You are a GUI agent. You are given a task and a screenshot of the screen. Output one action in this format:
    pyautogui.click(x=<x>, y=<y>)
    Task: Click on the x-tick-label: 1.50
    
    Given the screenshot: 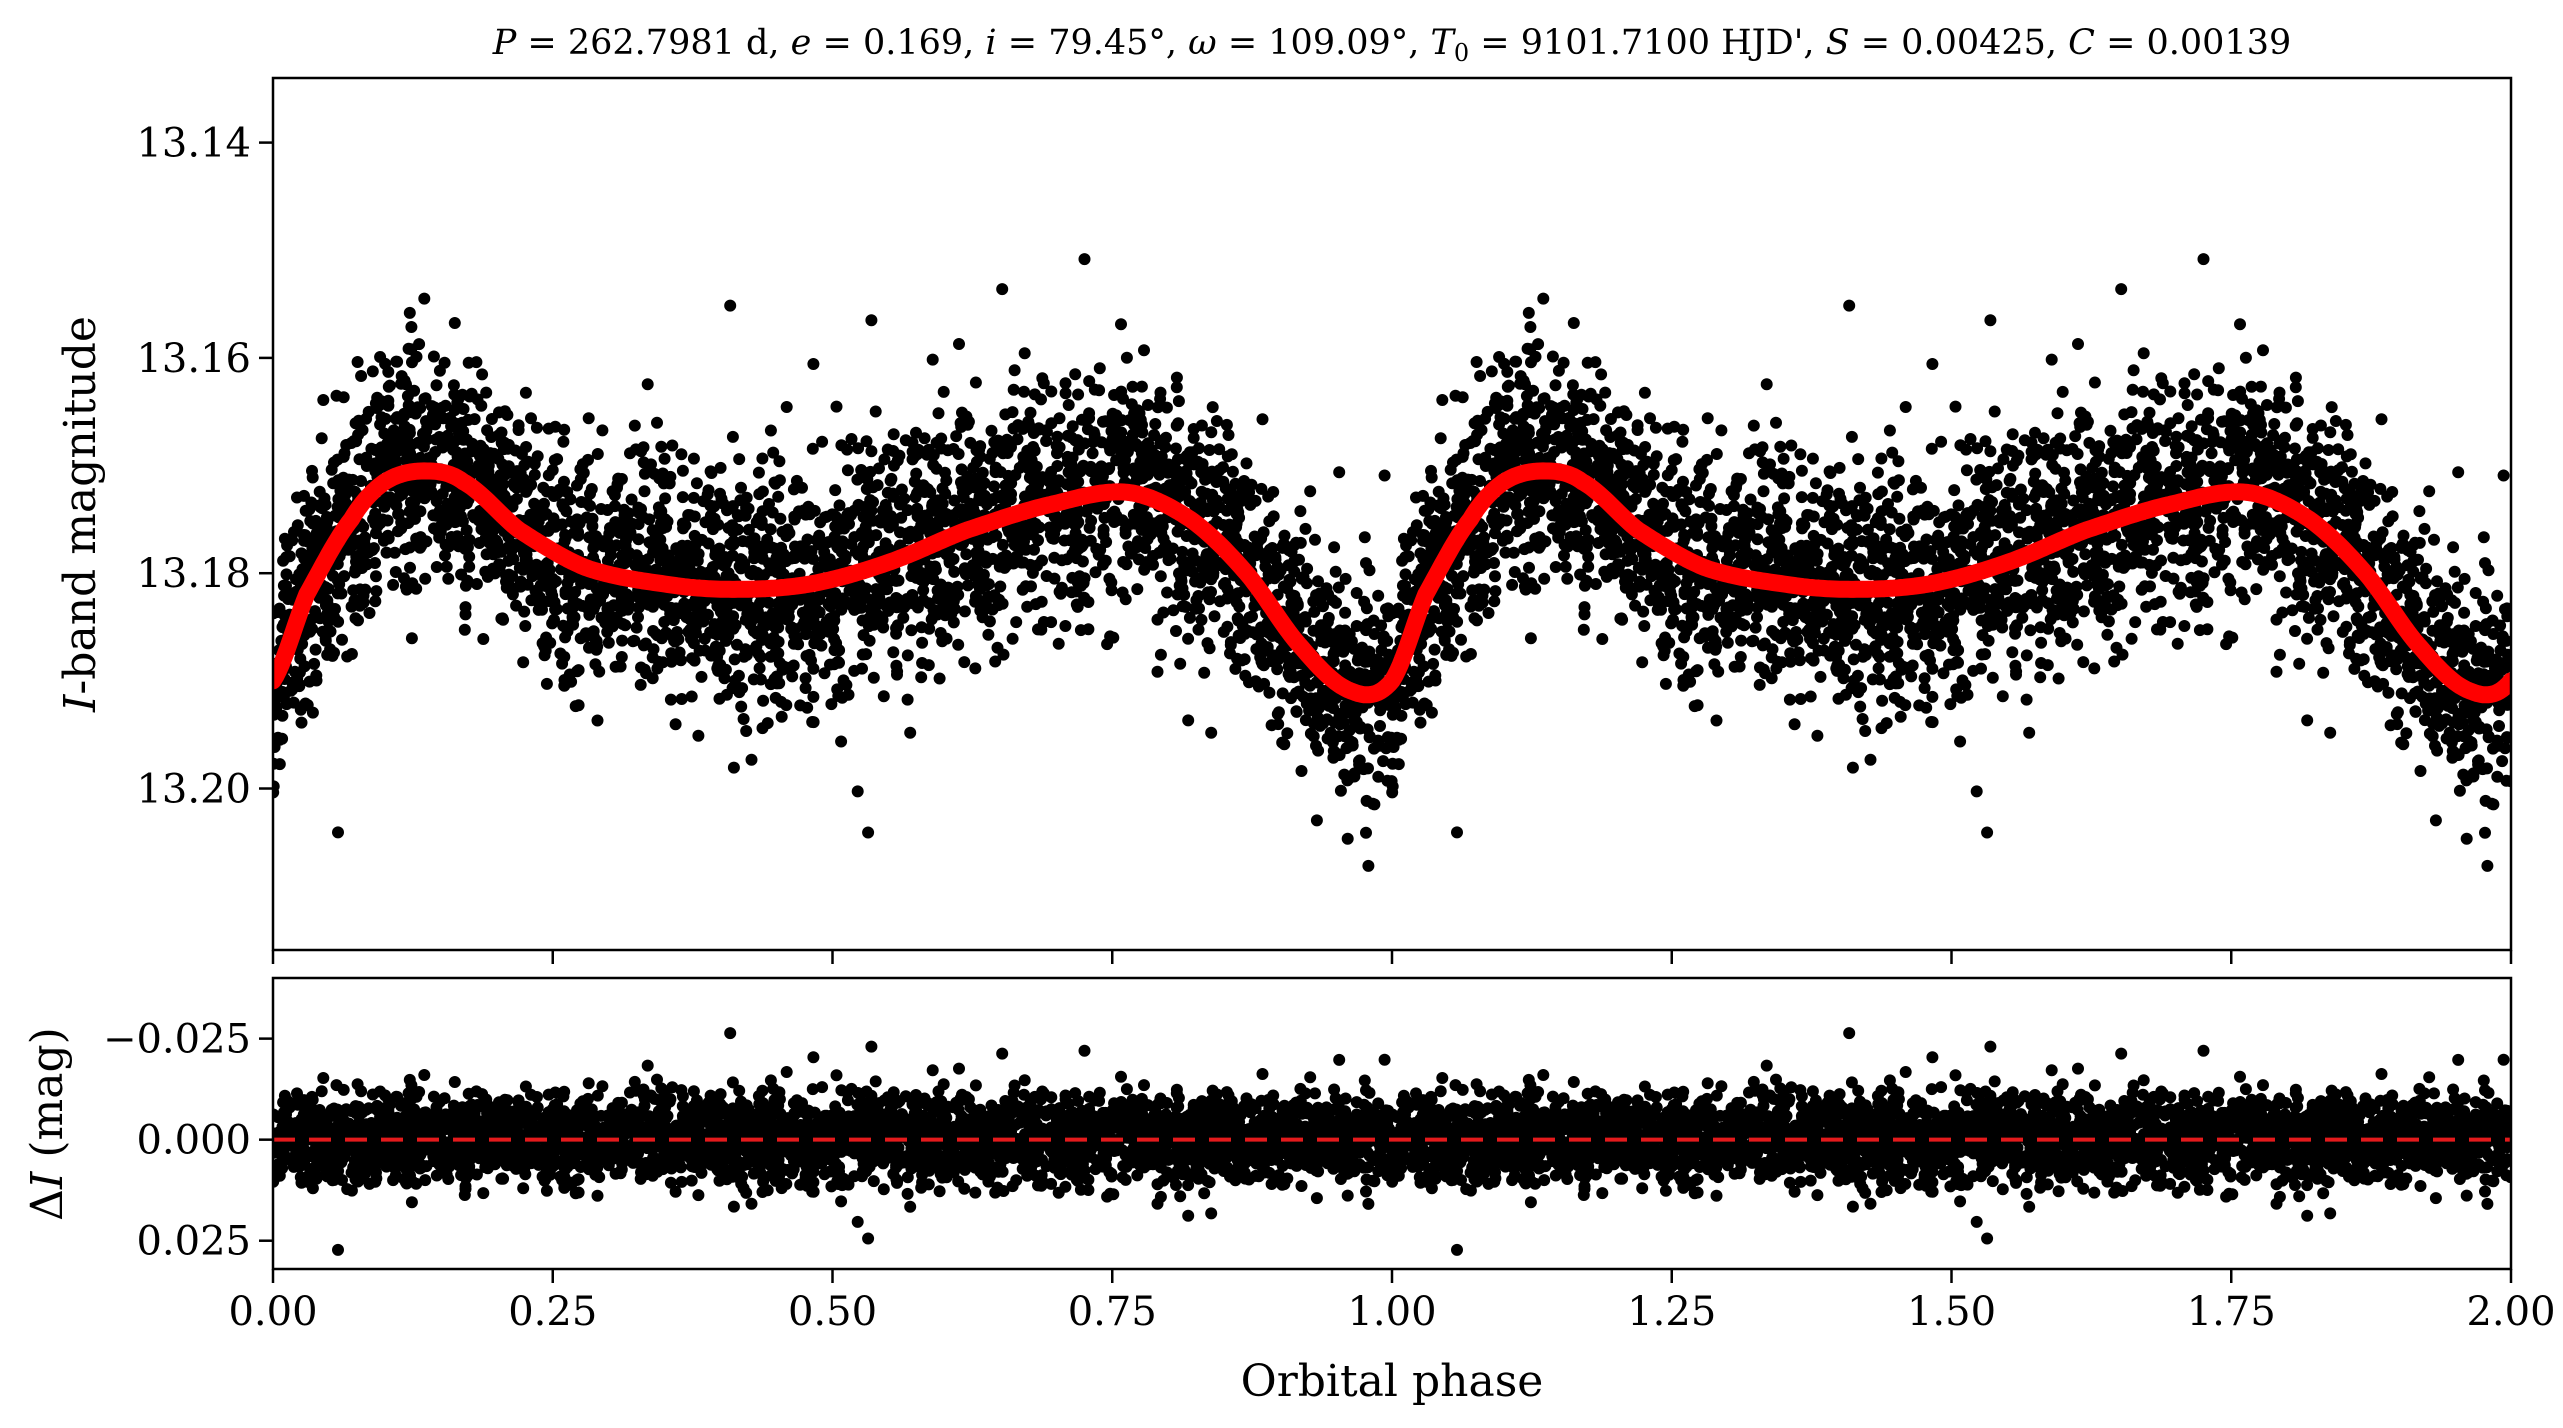 What is the action you would take?
    pyautogui.click(x=1951, y=1312)
    